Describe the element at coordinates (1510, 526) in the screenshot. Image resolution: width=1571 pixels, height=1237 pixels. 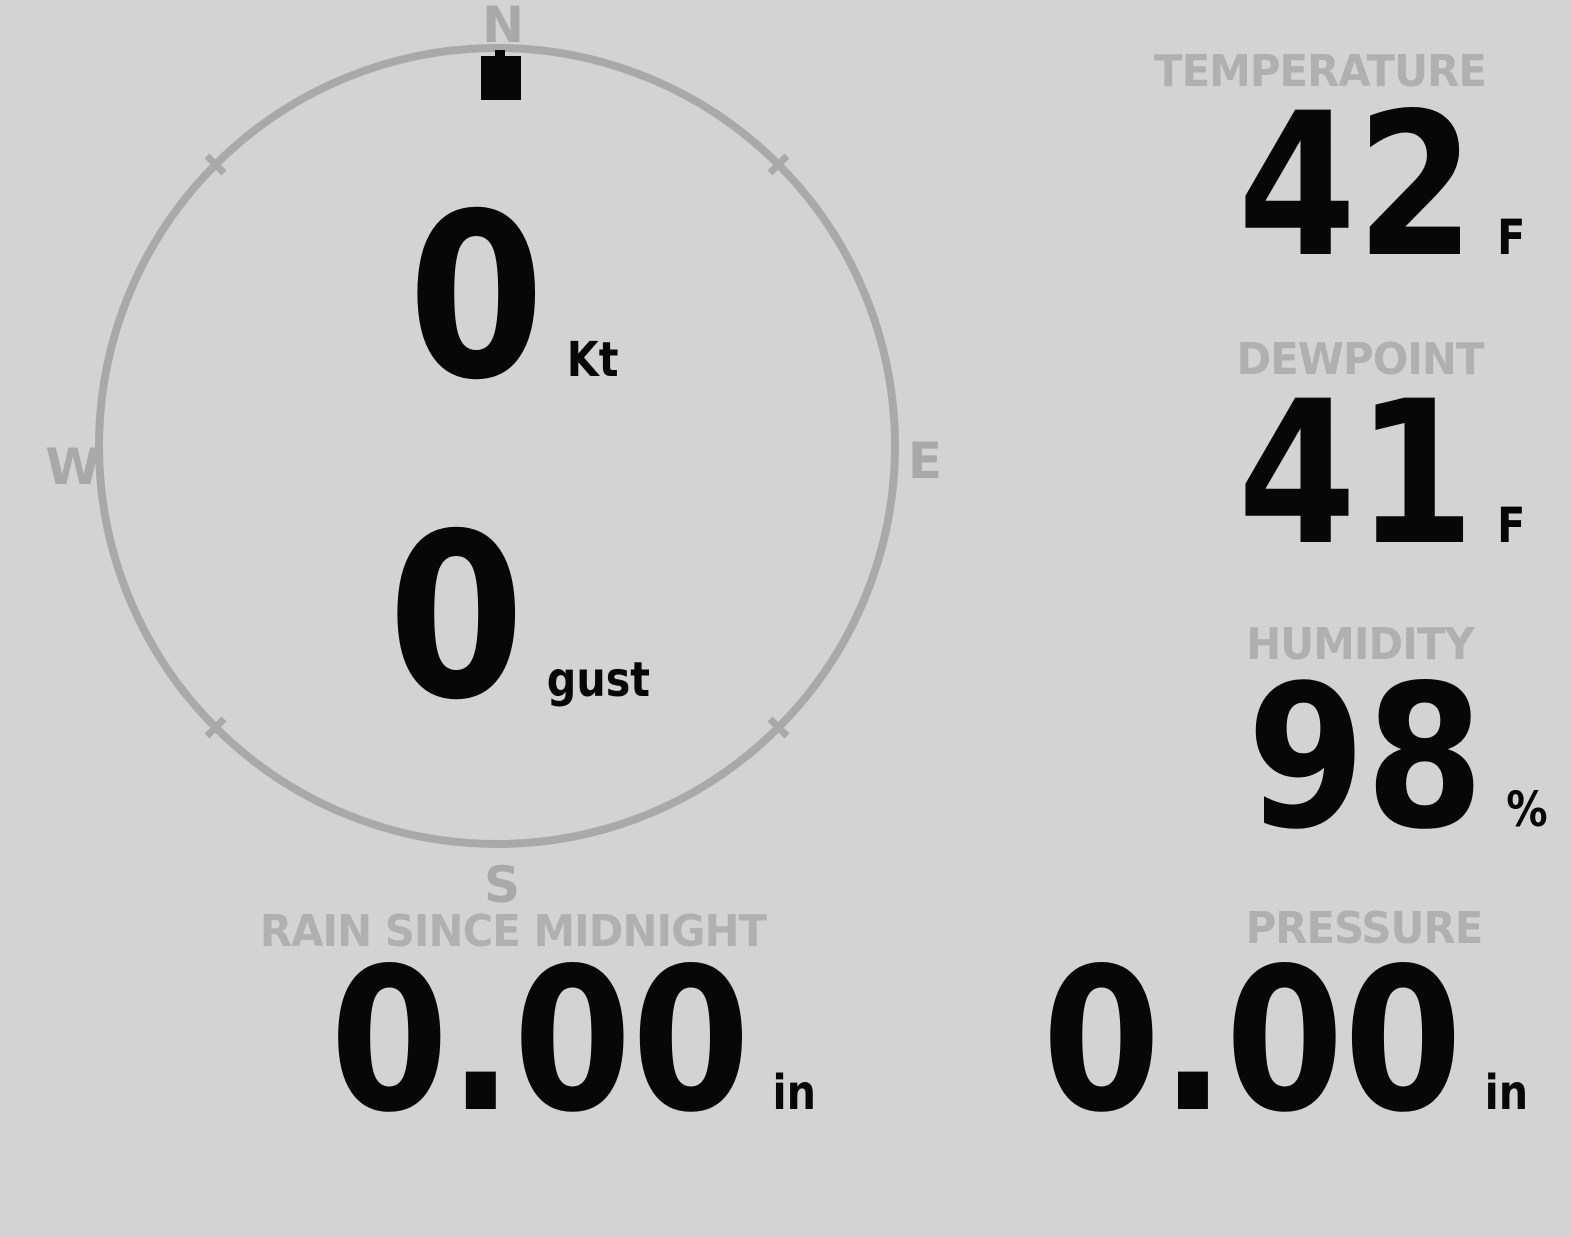
I see `dewpoint-unit: F` at that location.